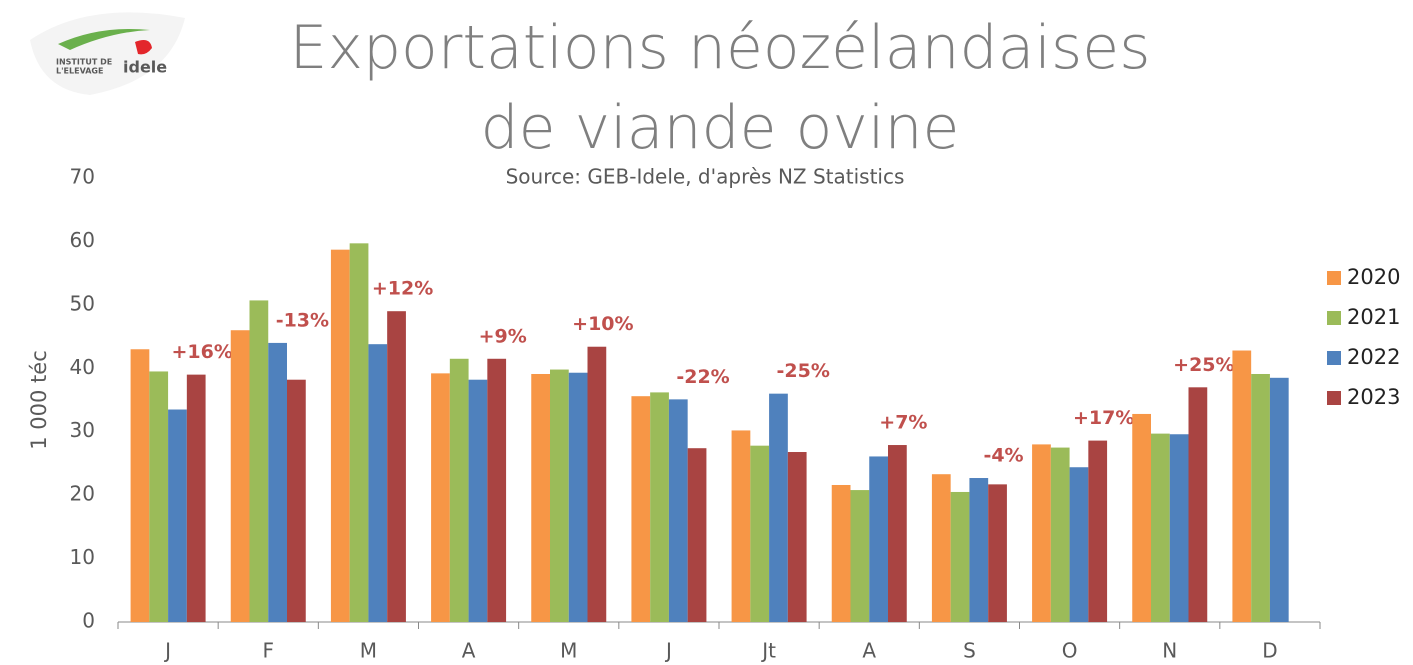 The height and width of the screenshot is (665, 1413). I want to click on annotation: -22%, so click(702, 377).